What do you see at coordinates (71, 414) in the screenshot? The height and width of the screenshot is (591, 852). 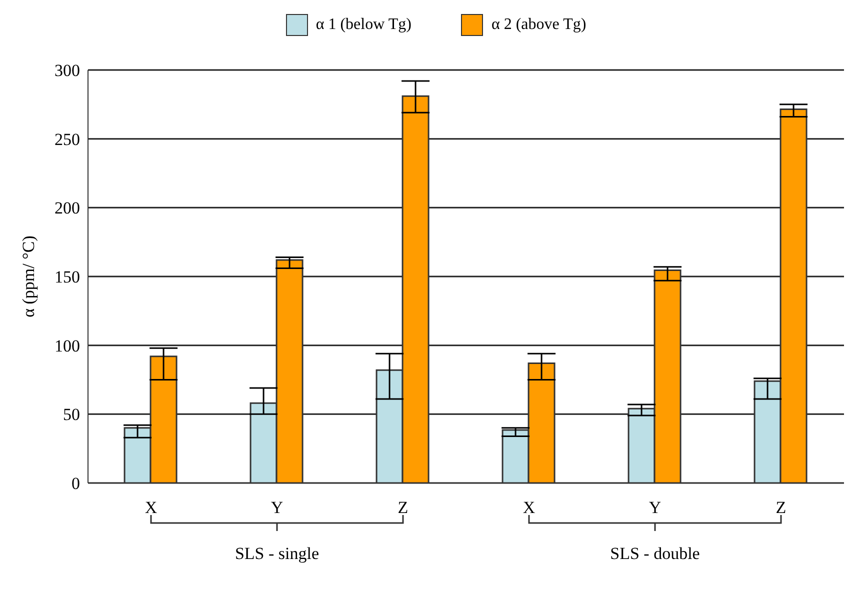 I see `y-tick-label: 50` at bounding box center [71, 414].